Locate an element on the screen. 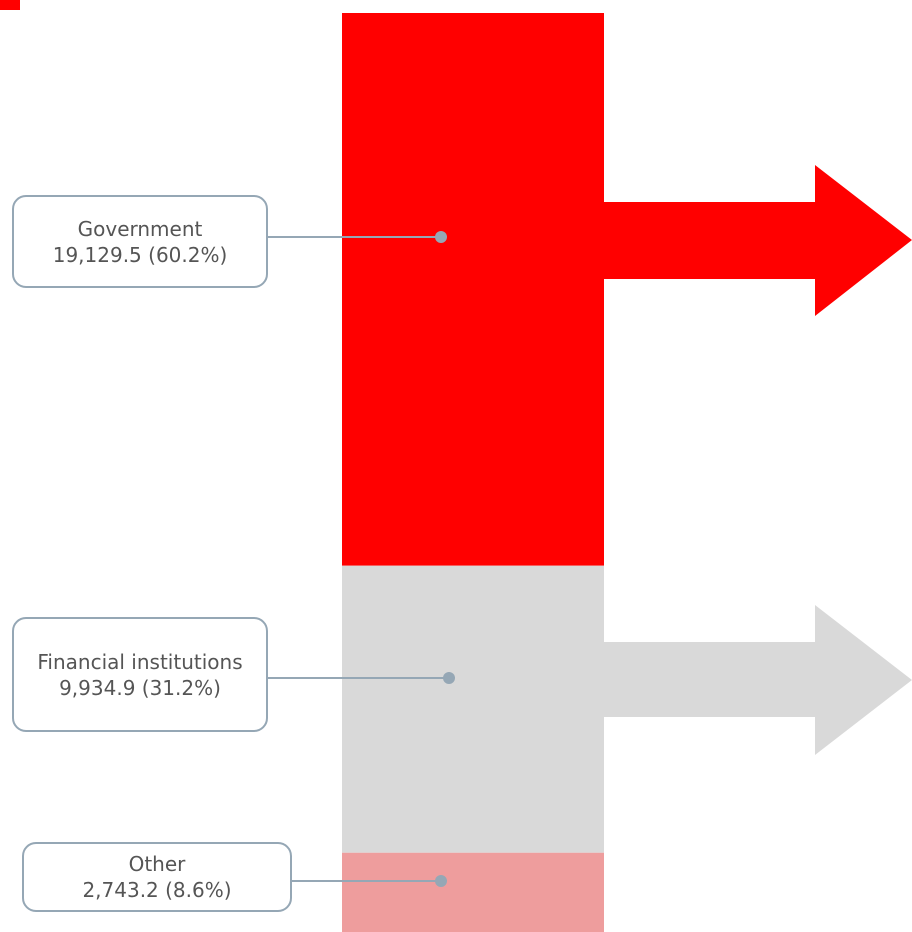 This screenshot has width=912, height=932. corner-marker is located at coordinates (10, 5).